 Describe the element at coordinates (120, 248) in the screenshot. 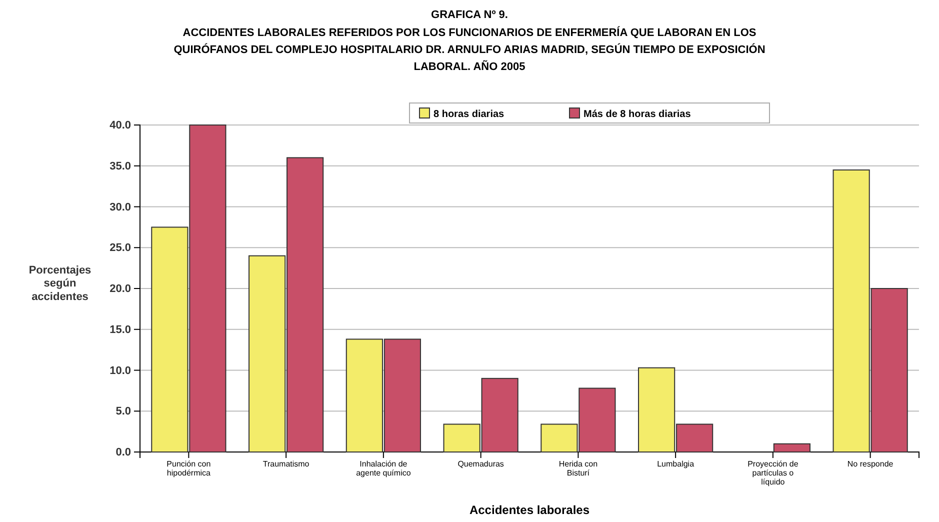

I see `y-tick-label: 25.0` at that location.